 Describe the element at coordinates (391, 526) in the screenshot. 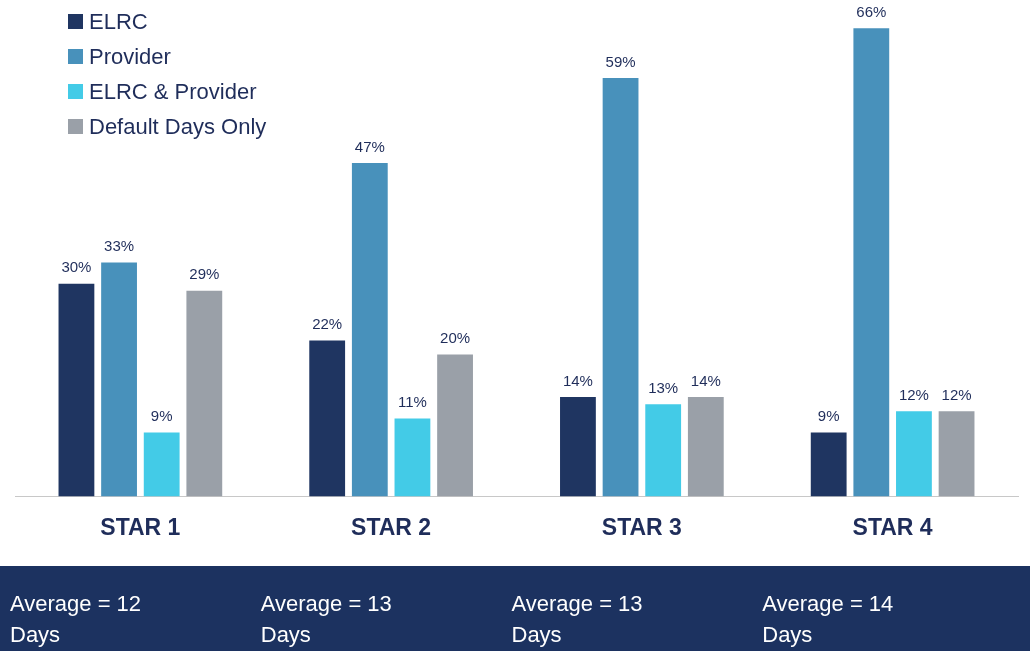

I see `x-tick-label: STAR 2` at that location.